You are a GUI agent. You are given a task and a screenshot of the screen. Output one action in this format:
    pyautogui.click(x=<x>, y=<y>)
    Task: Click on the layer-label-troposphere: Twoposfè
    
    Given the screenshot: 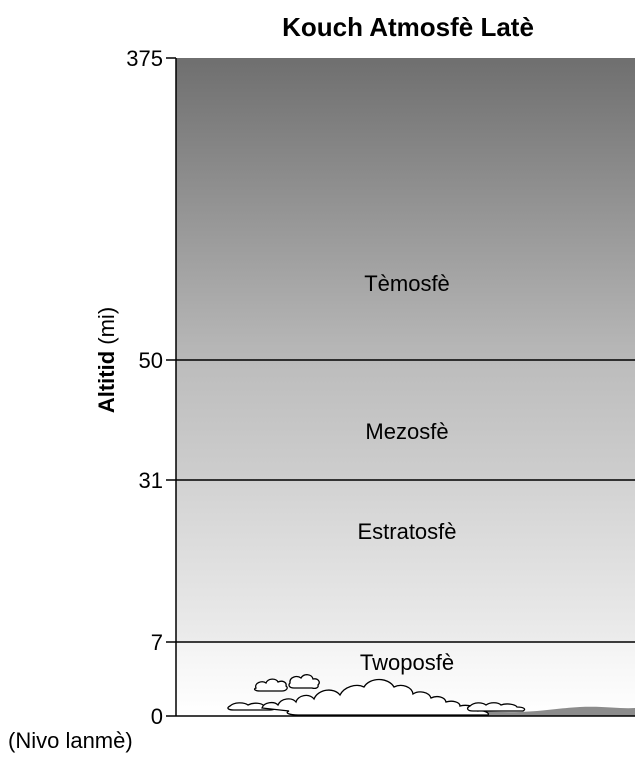 What is the action you would take?
    pyautogui.click(x=407, y=662)
    